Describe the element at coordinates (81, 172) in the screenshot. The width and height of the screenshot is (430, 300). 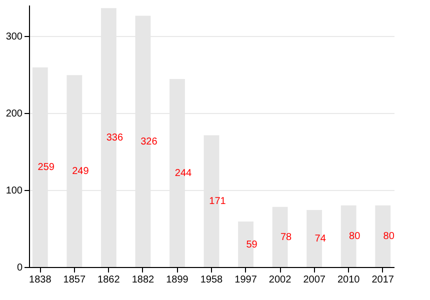
I see `data-label: 249` at that location.